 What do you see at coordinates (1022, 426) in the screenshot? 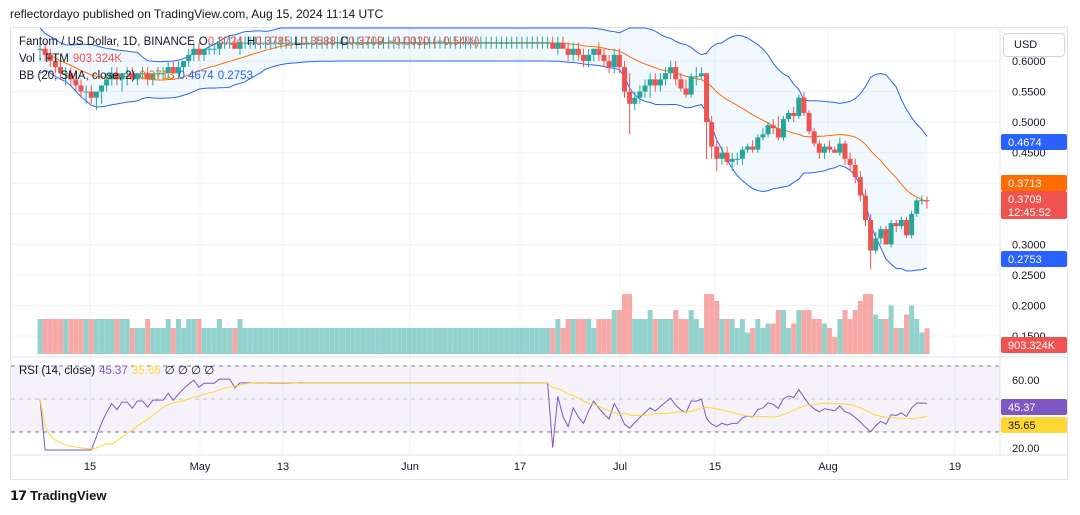
I see `rsi-tag-value: 35.65` at bounding box center [1022, 426].